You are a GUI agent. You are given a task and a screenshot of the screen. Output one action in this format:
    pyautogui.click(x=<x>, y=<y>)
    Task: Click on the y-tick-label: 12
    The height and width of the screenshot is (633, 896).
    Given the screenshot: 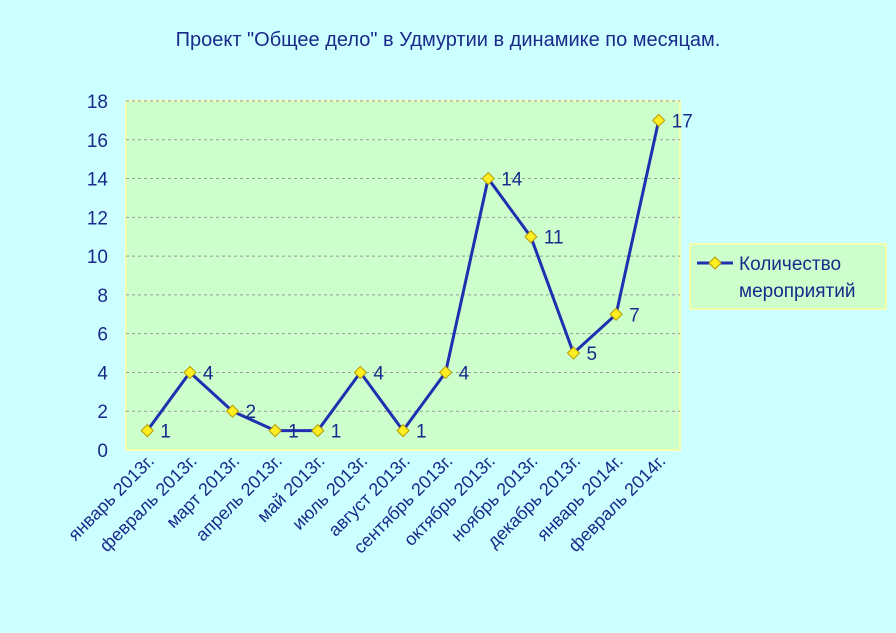 What is the action you would take?
    pyautogui.click(x=97, y=218)
    